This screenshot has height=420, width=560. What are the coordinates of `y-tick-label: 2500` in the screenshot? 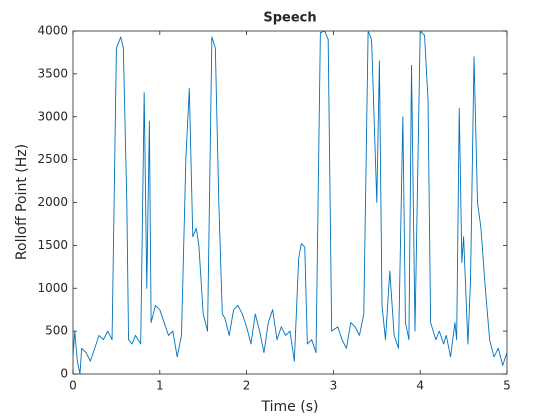 It's located at (52, 159).